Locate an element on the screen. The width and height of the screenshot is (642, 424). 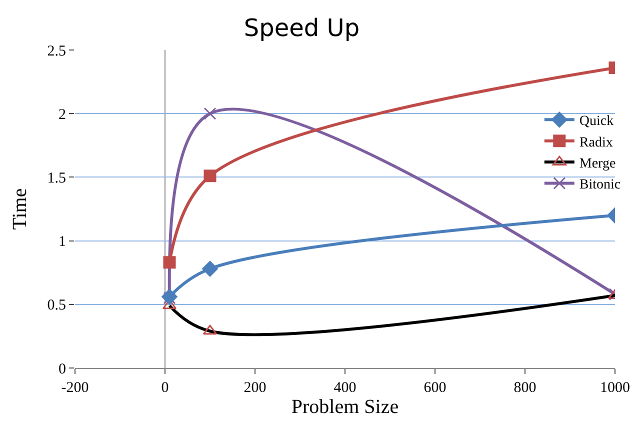
x-tick-label: 0 is located at coordinates (165, 388).